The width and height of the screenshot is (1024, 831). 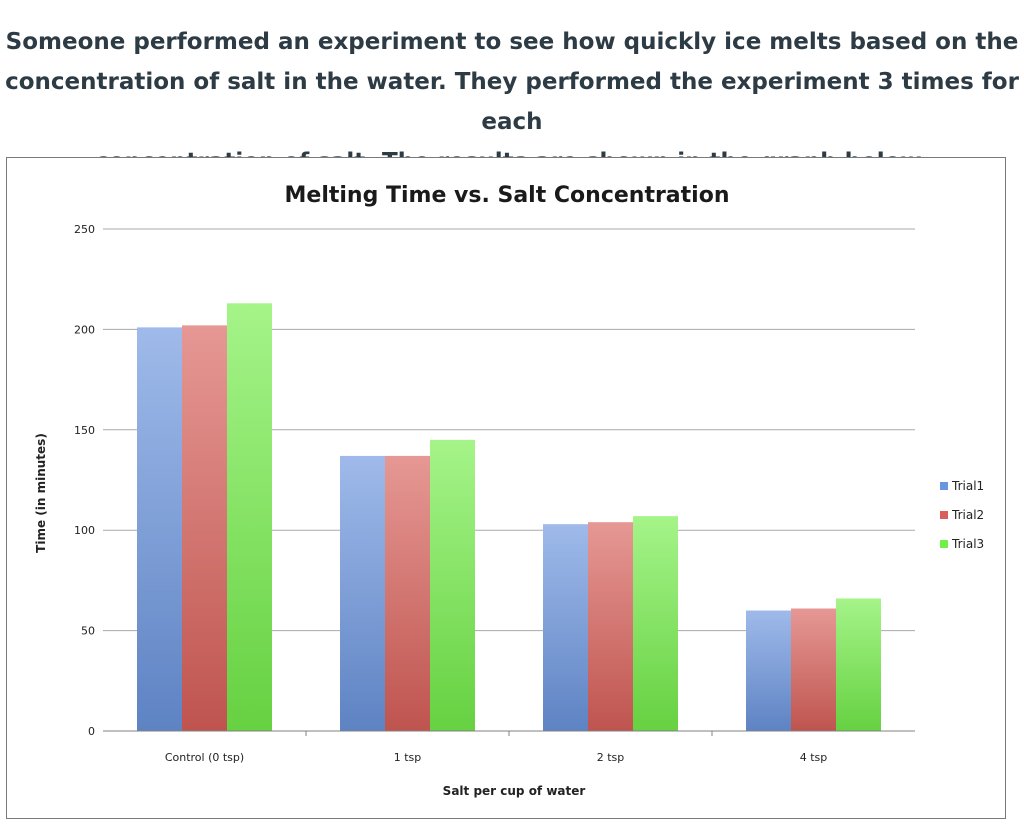 What do you see at coordinates (204, 757) in the screenshot?
I see `x-tick-label: Control (0 tsp)` at bounding box center [204, 757].